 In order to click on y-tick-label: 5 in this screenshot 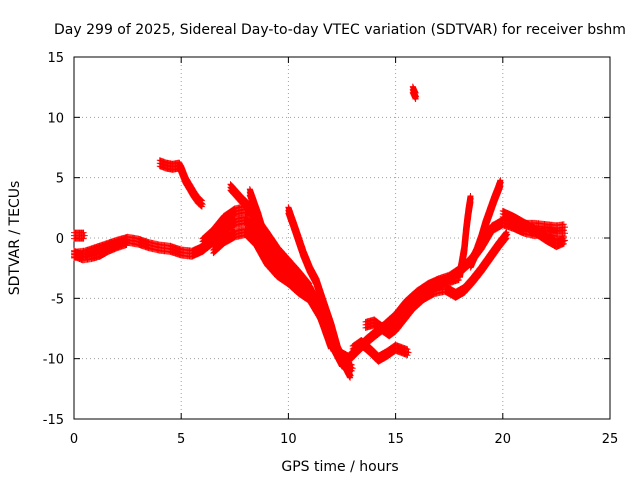, I will do `click(60, 179)`.